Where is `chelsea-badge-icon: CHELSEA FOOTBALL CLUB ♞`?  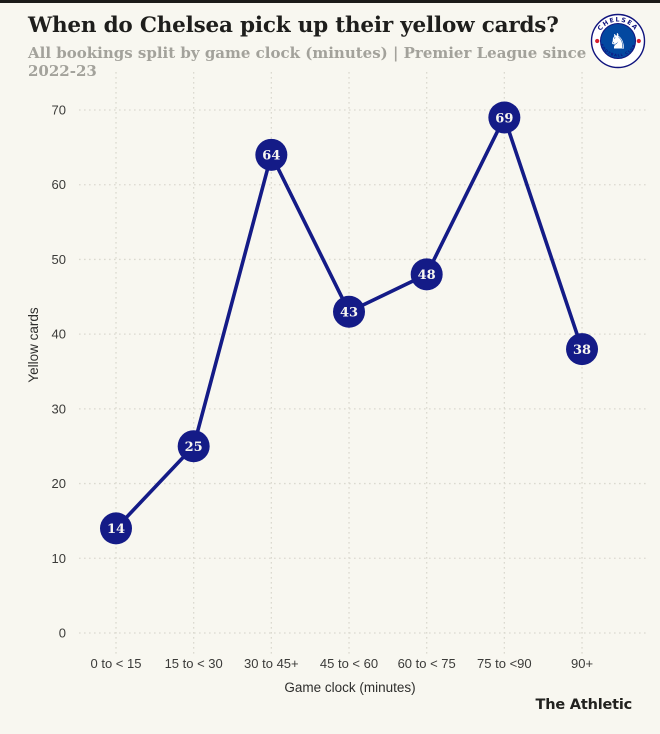 chelsea-badge-icon: CHELSEA FOOTBALL CLUB ♞ is located at coordinates (618, 41).